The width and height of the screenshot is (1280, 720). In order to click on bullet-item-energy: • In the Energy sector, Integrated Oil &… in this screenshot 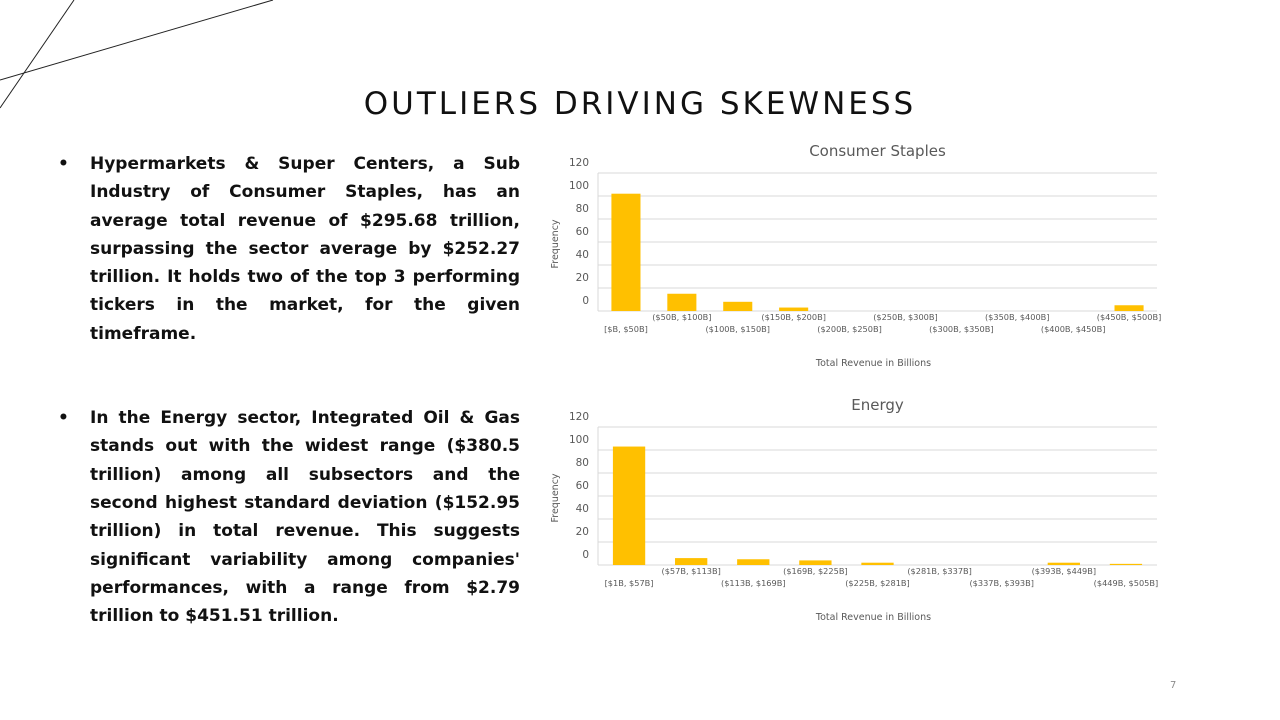, I will do `click(289, 517)`.